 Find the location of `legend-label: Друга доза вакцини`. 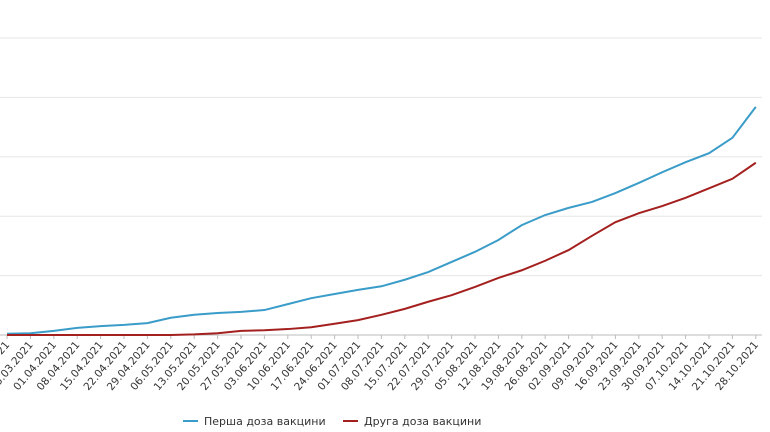

legend-label: Друга доза вакцини is located at coordinates (422, 421).